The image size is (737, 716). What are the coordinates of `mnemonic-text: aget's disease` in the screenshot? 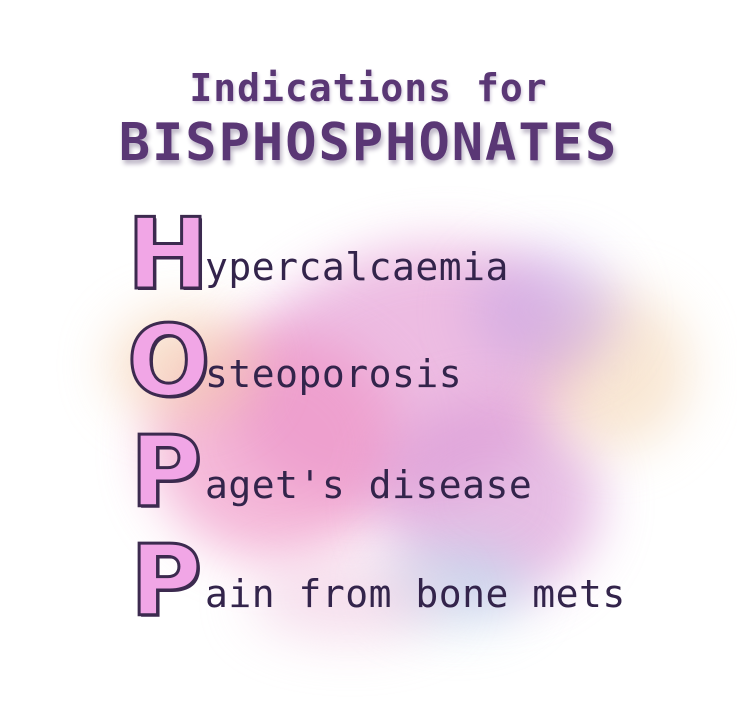 It's located at (369, 485).